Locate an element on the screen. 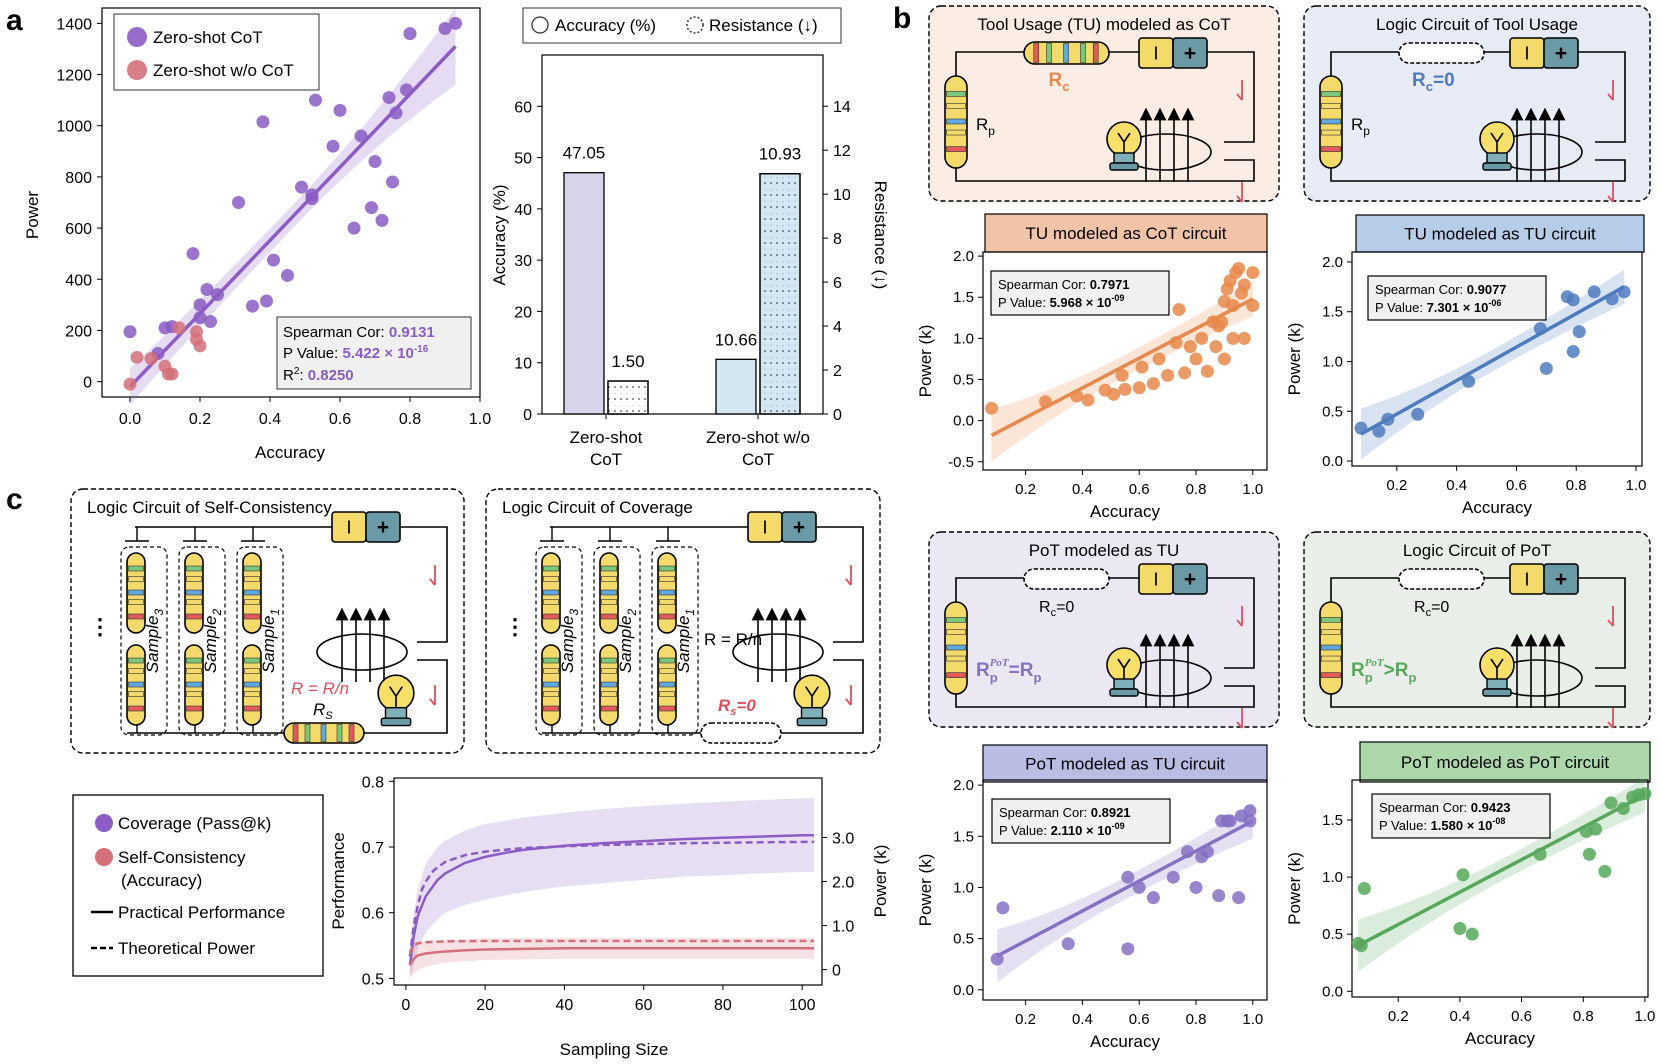  a-stats-spearman: Spearman Cor: 0.9131 is located at coordinates (359, 332).